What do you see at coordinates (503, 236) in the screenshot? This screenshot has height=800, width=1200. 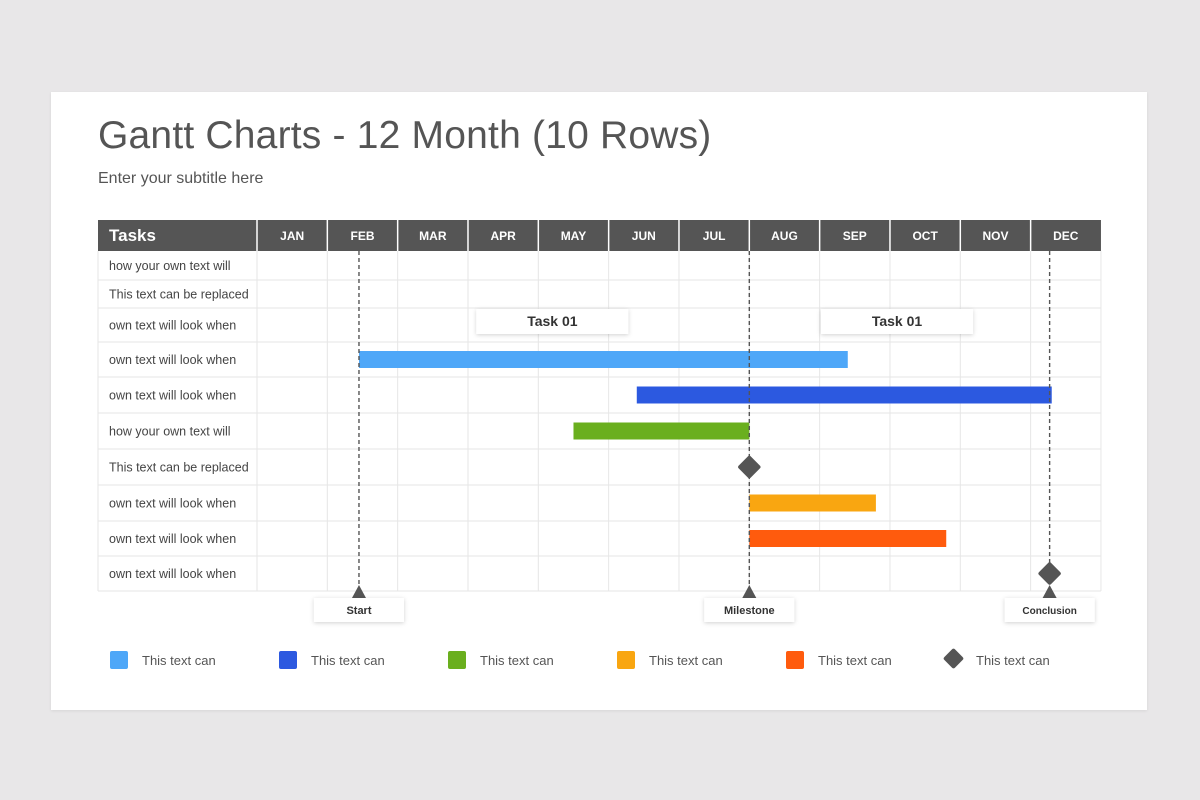 I see `month-label: APR` at bounding box center [503, 236].